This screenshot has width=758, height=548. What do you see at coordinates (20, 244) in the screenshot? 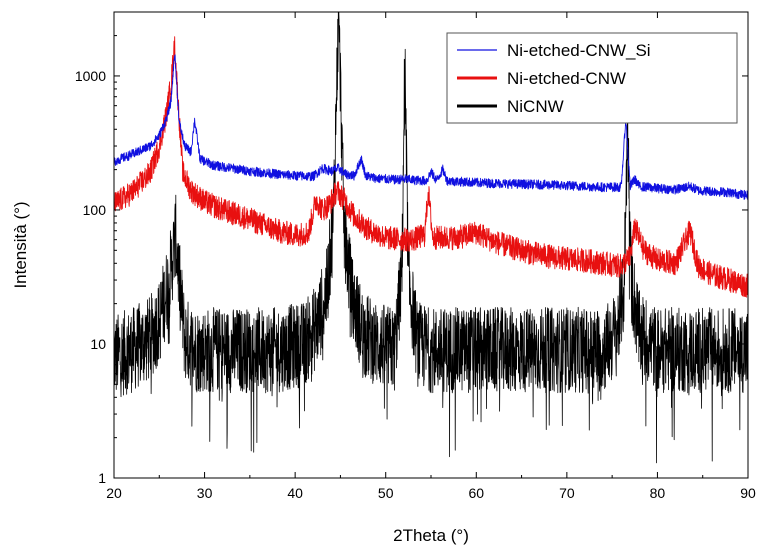
I see `y-axis-title: Intensità (°)` at bounding box center [20, 244].